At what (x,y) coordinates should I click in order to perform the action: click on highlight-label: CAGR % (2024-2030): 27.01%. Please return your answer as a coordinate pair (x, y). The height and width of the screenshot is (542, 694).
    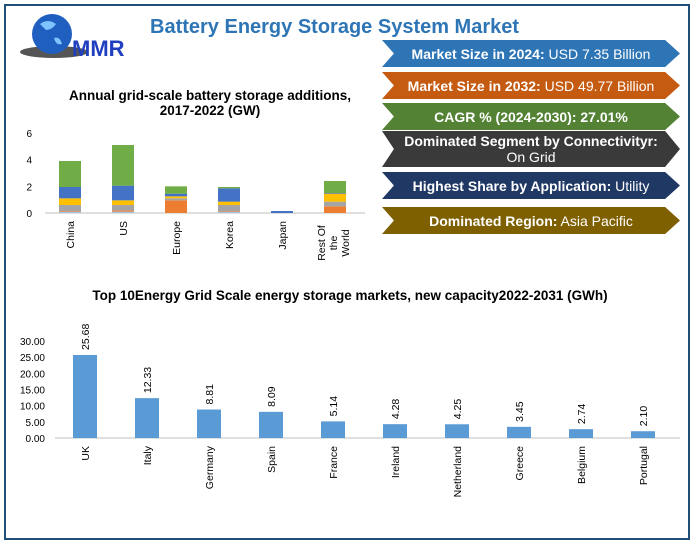
    Looking at the image, I should click on (531, 116).